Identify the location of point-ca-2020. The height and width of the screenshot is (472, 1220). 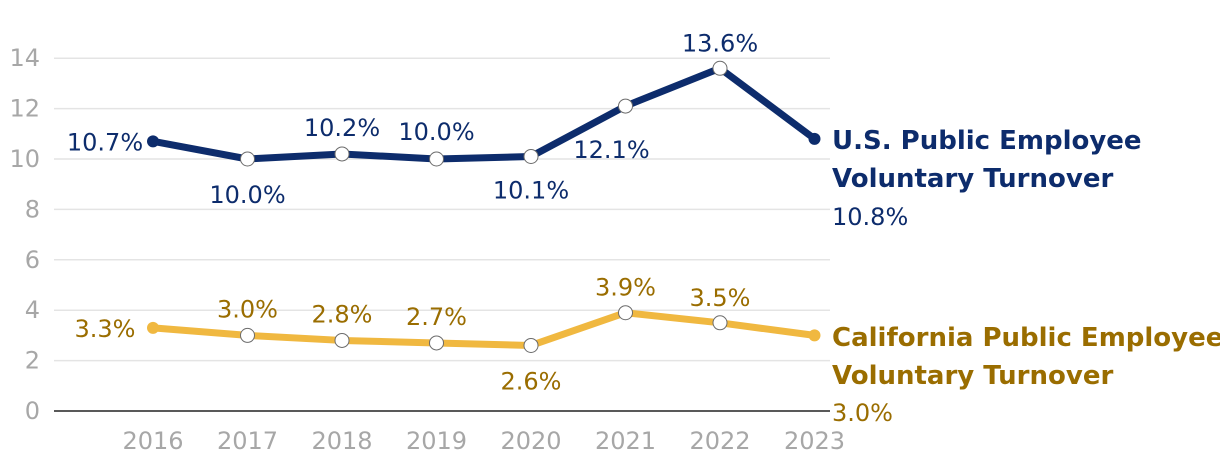
(531, 345).